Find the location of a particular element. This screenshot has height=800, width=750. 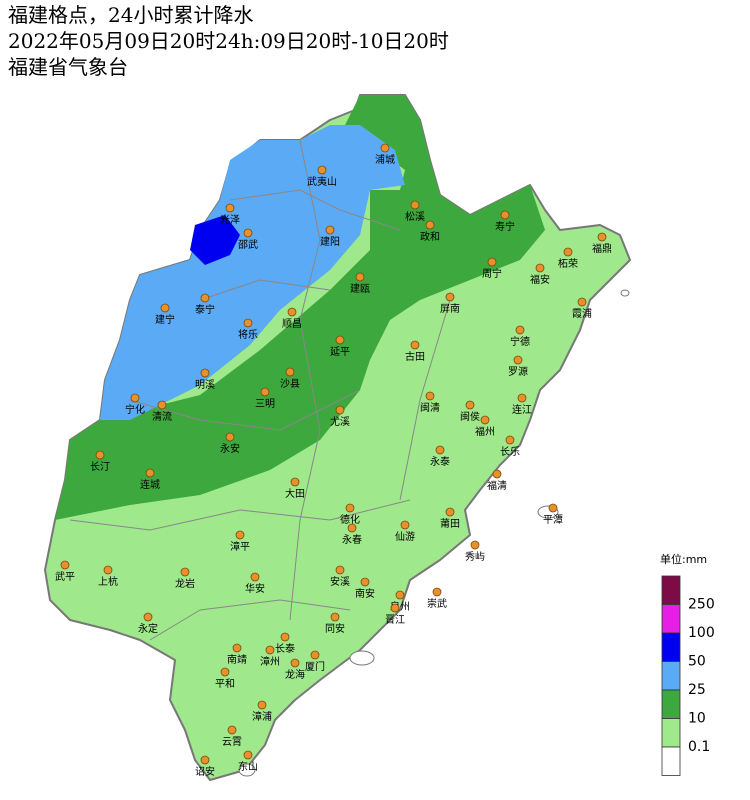

city-label: 福清 is located at coordinates (497, 485).